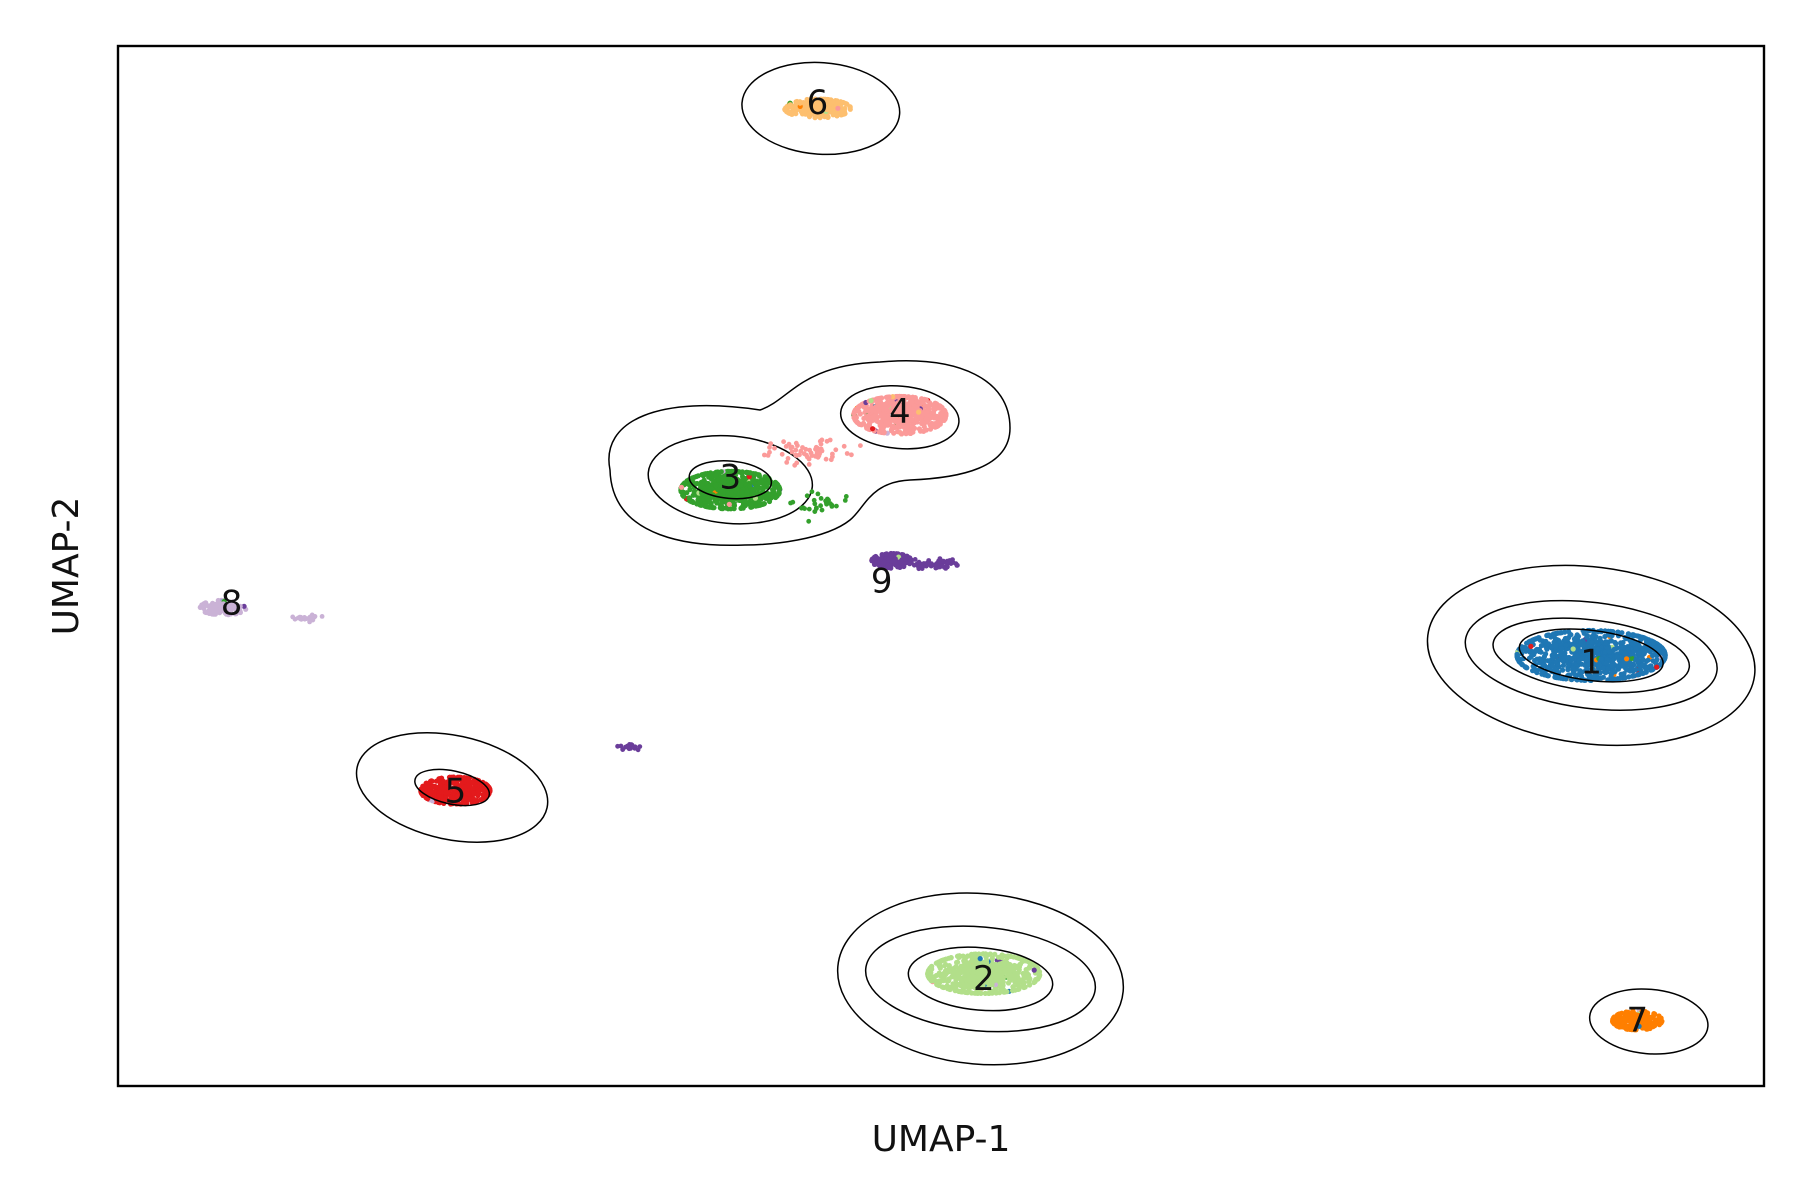 This screenshot has width=1800, height=1200. Describe the element at coordinates (1637, 1021) in the screenshot. I see `cluster-label-7: 7` at that location.